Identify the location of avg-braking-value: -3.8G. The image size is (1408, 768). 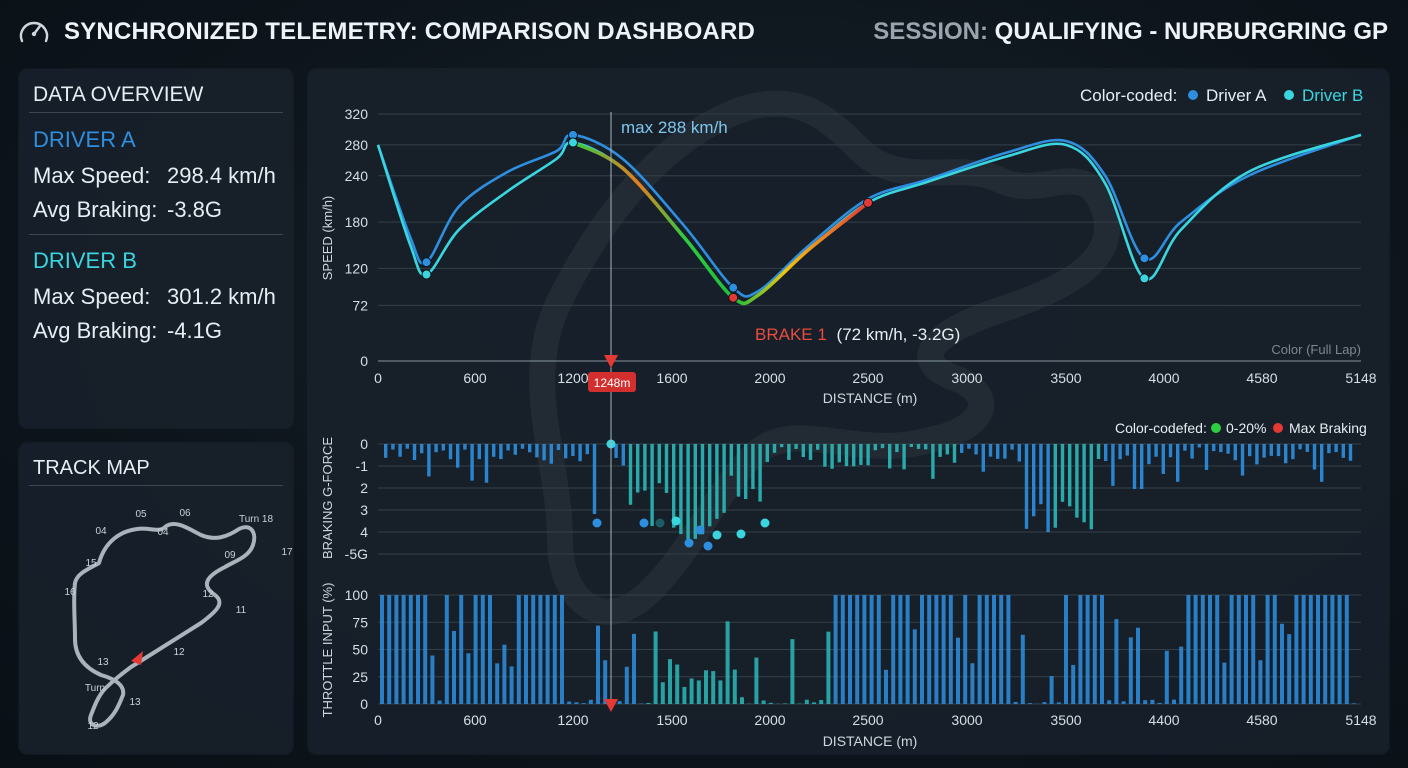
(195, 209).